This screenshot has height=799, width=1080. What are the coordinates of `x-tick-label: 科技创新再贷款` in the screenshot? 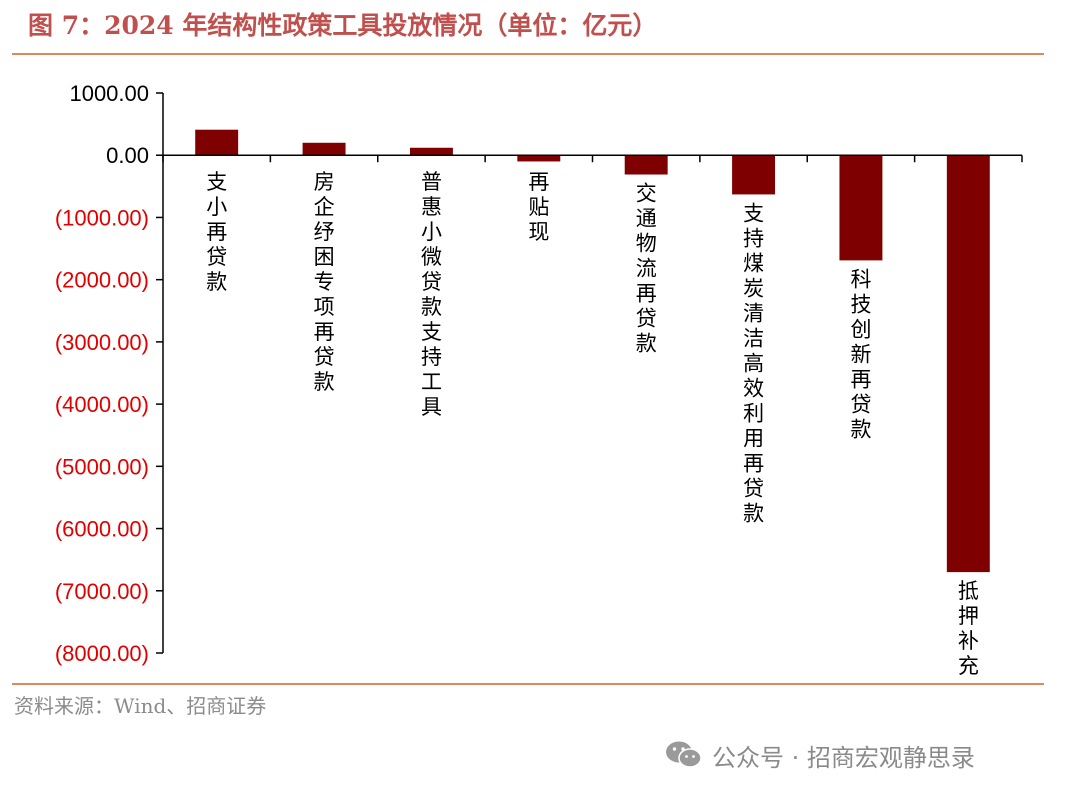 It's located at (860, 354).